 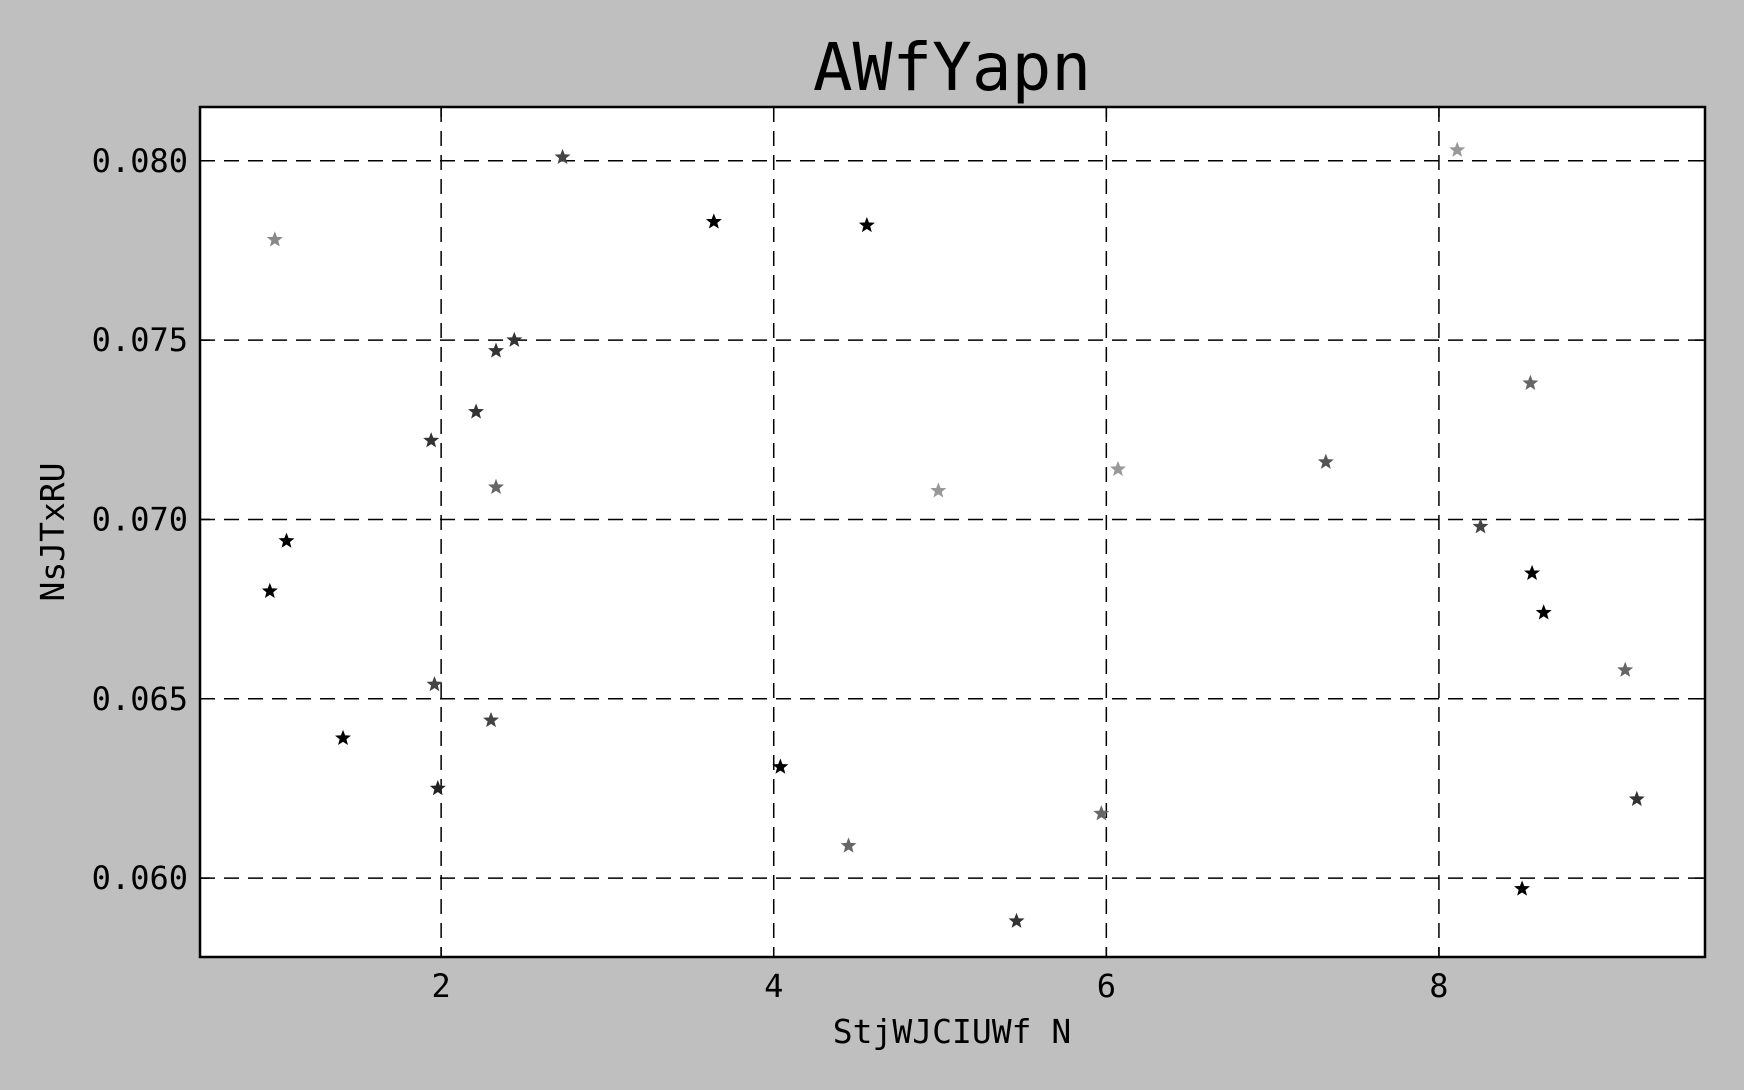 I want to click on y-tick-label: 0.065, so click(x=140, y=699).